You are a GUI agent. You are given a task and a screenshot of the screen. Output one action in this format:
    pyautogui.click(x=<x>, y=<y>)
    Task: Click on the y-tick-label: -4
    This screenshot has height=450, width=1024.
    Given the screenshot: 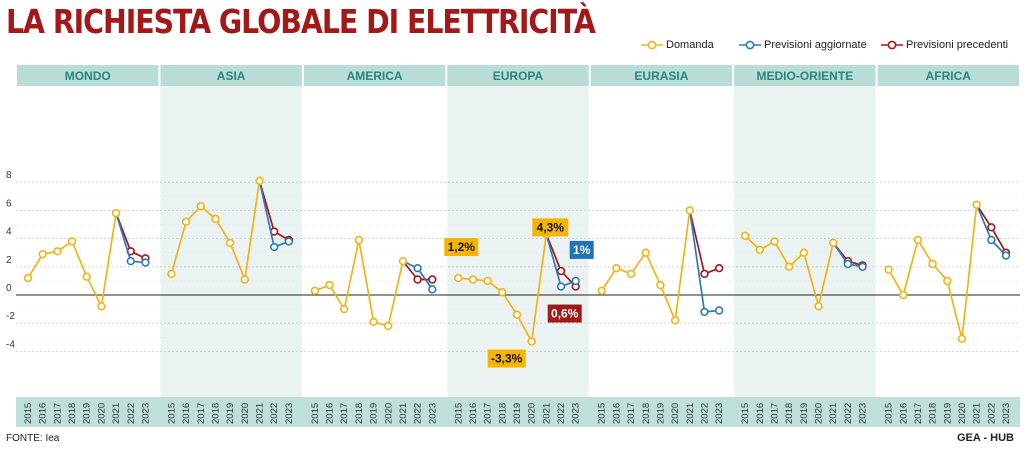 What is the action you would take?
    pyautogui.click(x=10, y=344)
    